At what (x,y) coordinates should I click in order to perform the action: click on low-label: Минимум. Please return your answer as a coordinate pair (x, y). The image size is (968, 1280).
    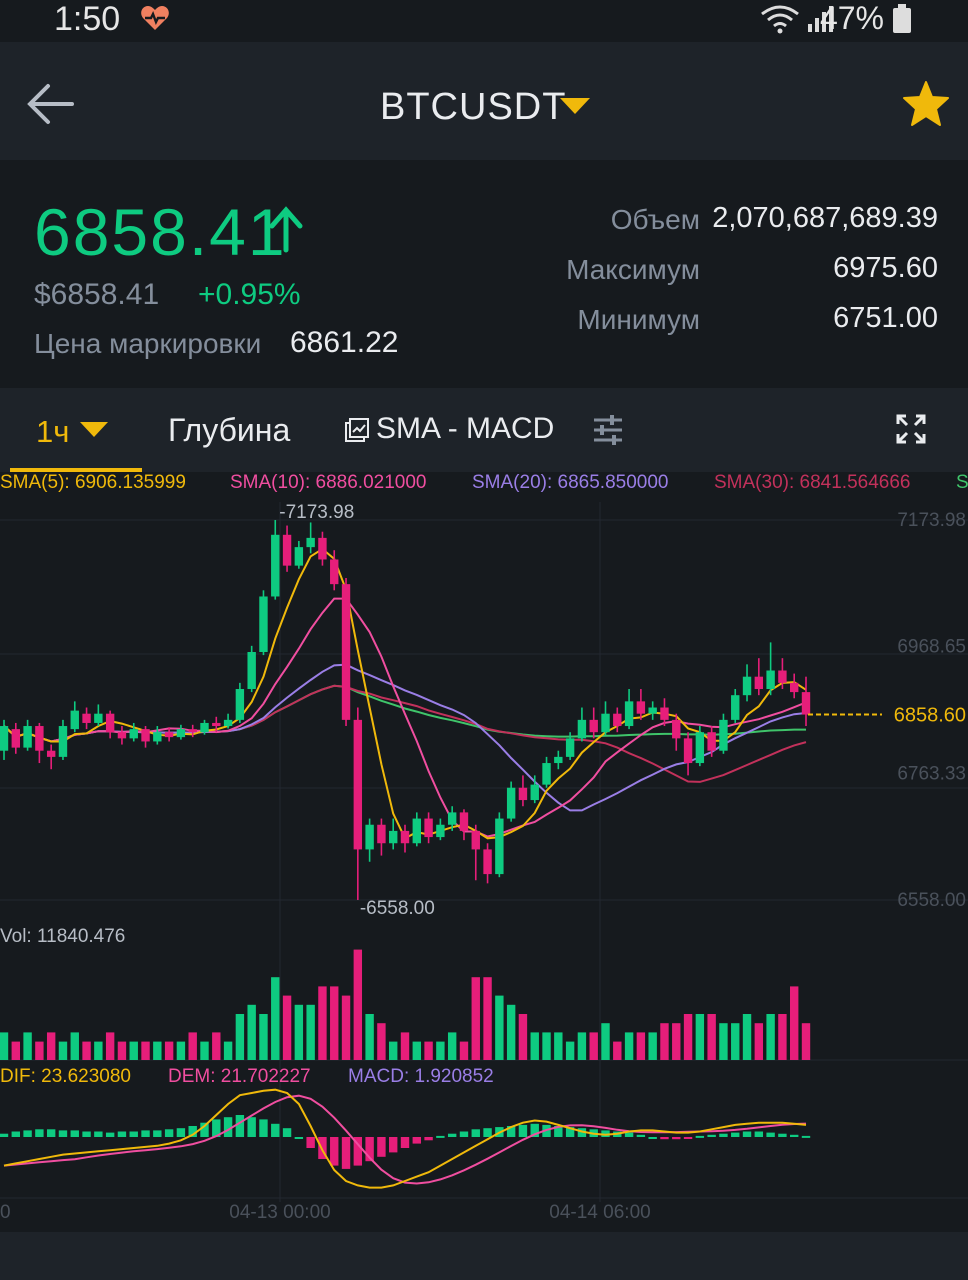
    Looking at the image, I should click on (638, 319).